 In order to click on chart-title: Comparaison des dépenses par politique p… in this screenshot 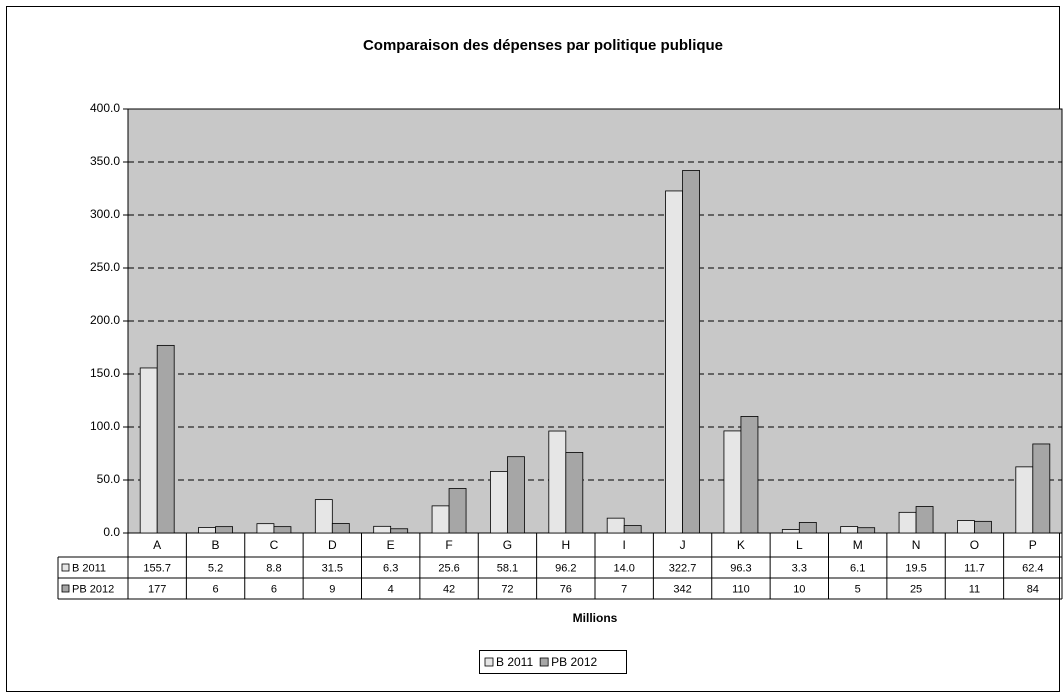, I will do `click(543, 45)`.